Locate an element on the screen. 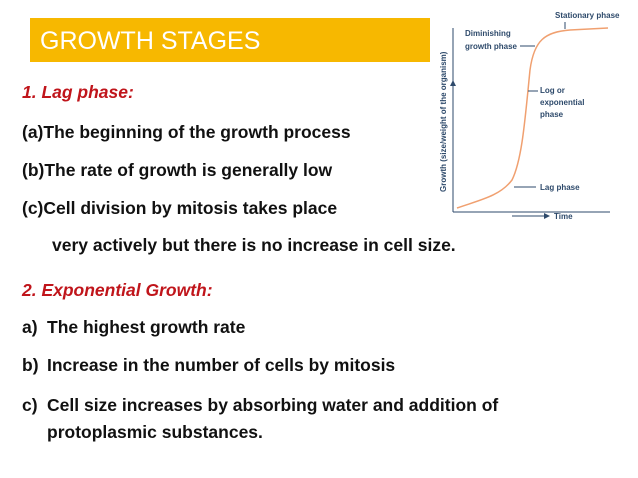  item-marker: b) is located at coordinates (30, 365).